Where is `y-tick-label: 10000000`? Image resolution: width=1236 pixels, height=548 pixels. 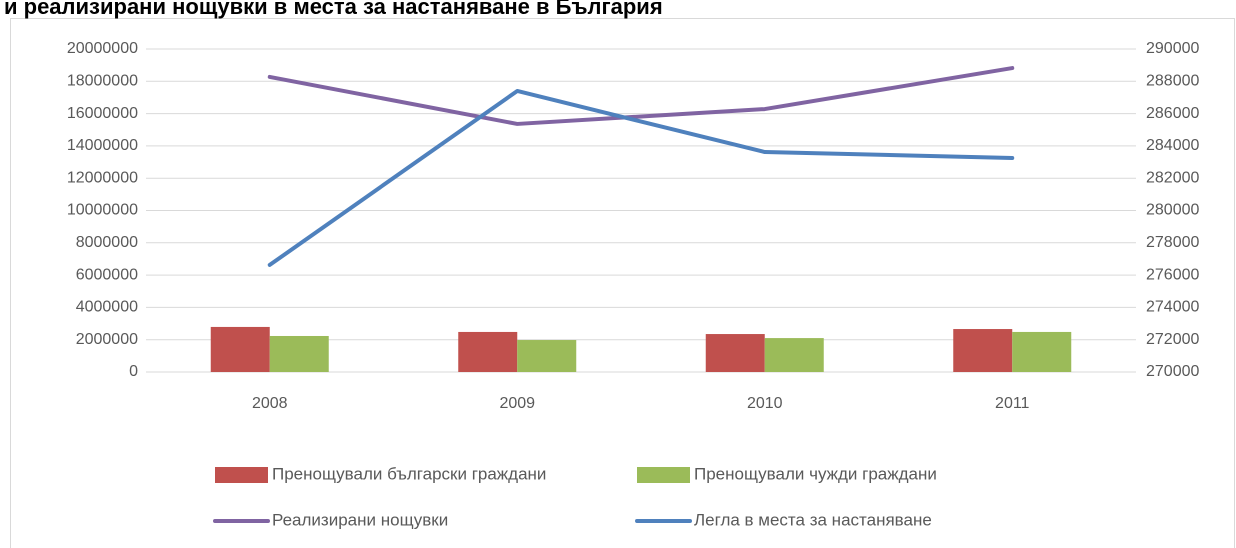 y-tick-label: 10000000 is located at coordinates (102, 210).